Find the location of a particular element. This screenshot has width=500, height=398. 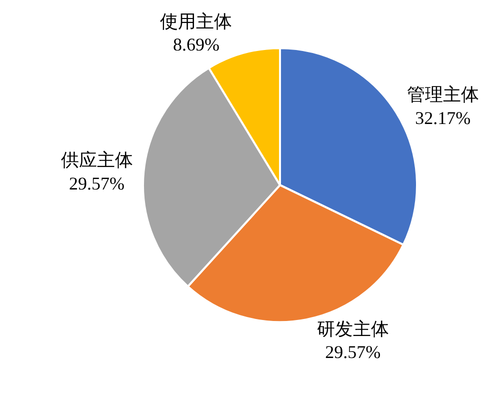

data-label: 8.69% is located at coordinates (196, 44).